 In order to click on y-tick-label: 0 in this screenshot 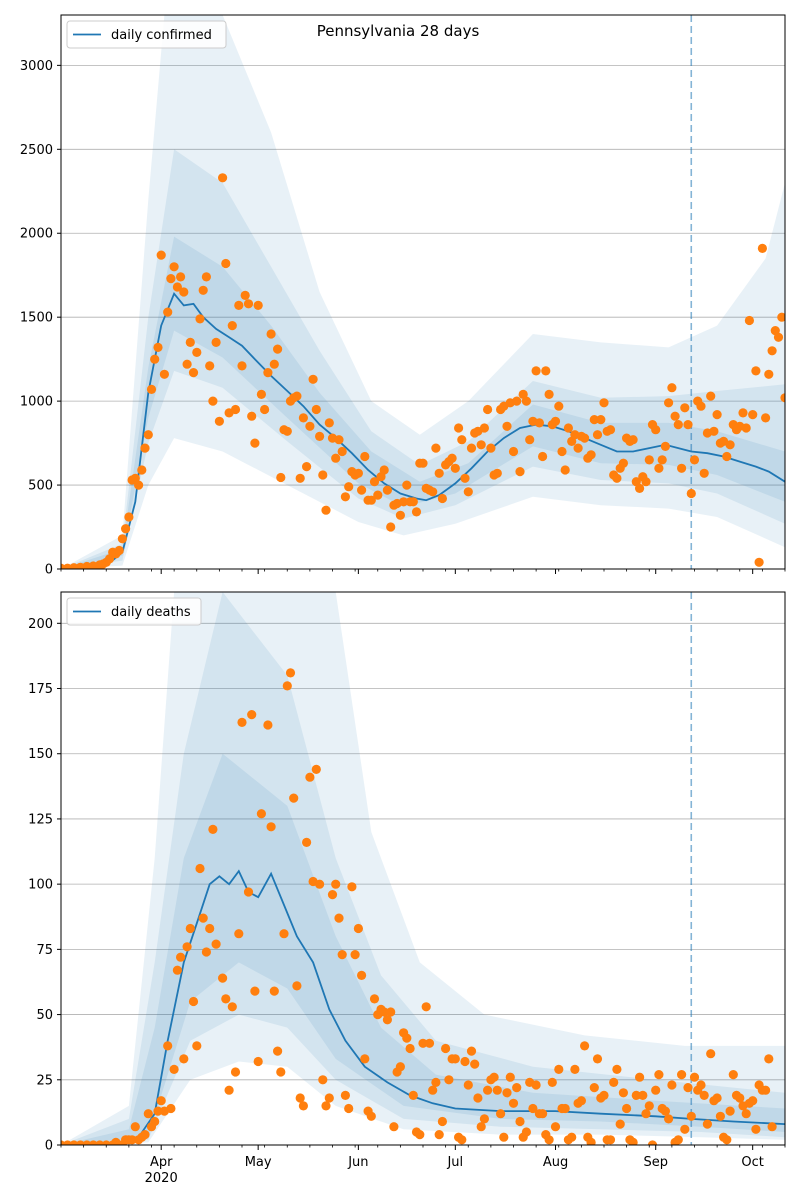, I will do `click(49, 1146)`.